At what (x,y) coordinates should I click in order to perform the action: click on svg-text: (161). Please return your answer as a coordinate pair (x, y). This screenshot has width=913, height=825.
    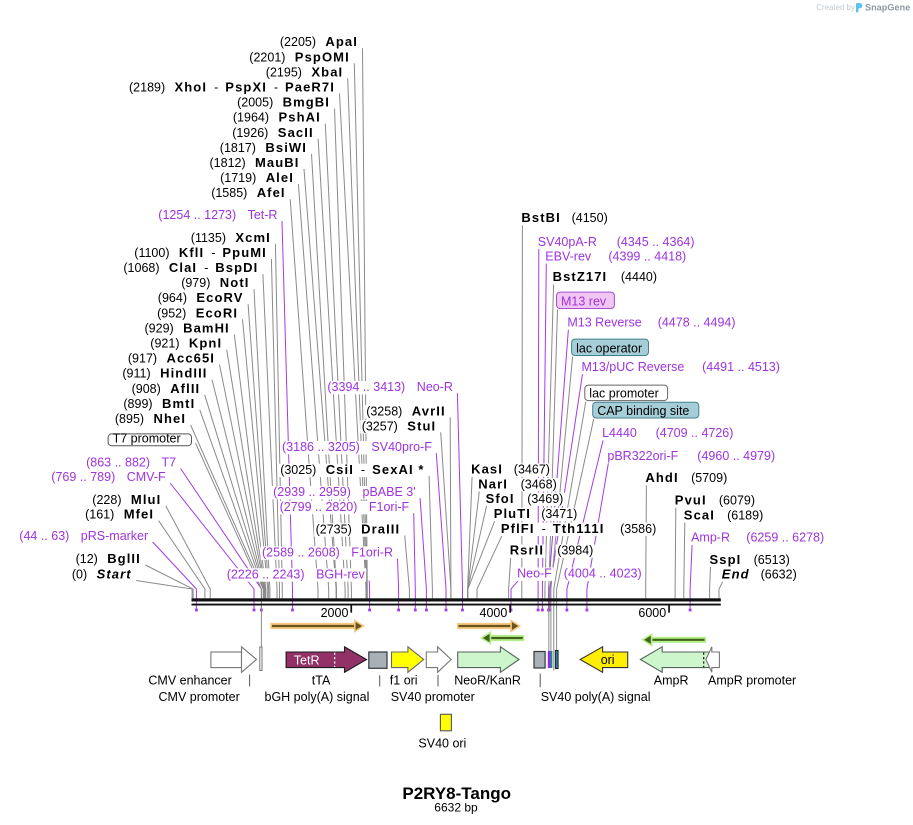
    Looking at the image, I should click on (99, 515).